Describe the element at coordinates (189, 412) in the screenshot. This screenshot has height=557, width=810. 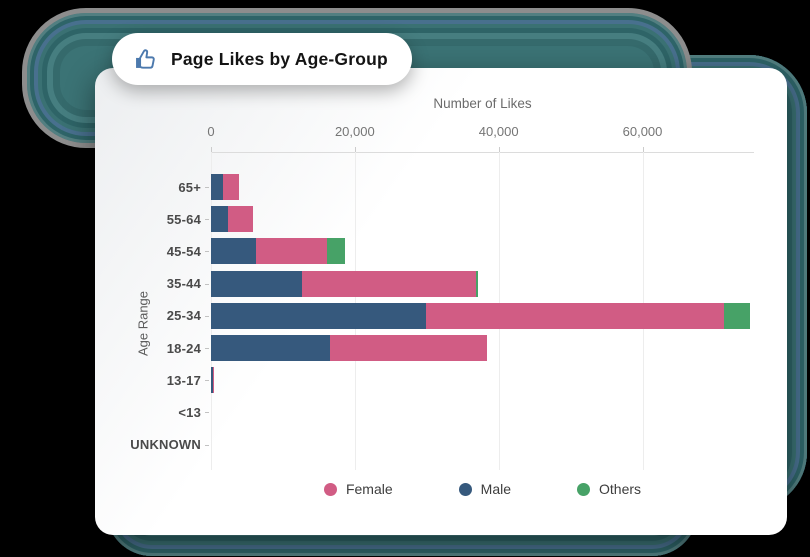
I see `category-label: <13` at that location.